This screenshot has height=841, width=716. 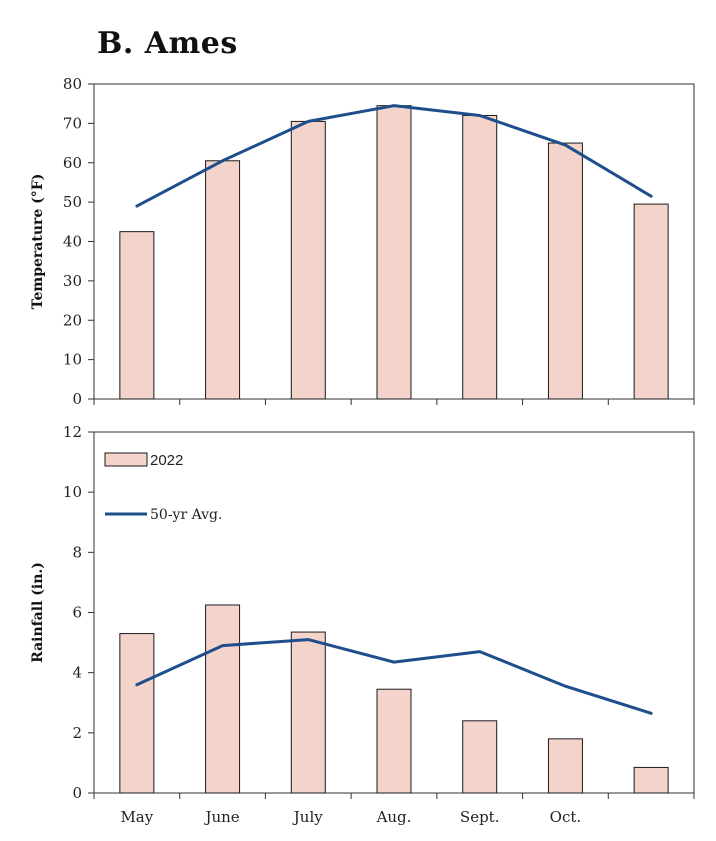 What do you see at coordinates (136, 817) in the screenshot?
I see `x-tick-label: May` at bounding box center [136, 817].